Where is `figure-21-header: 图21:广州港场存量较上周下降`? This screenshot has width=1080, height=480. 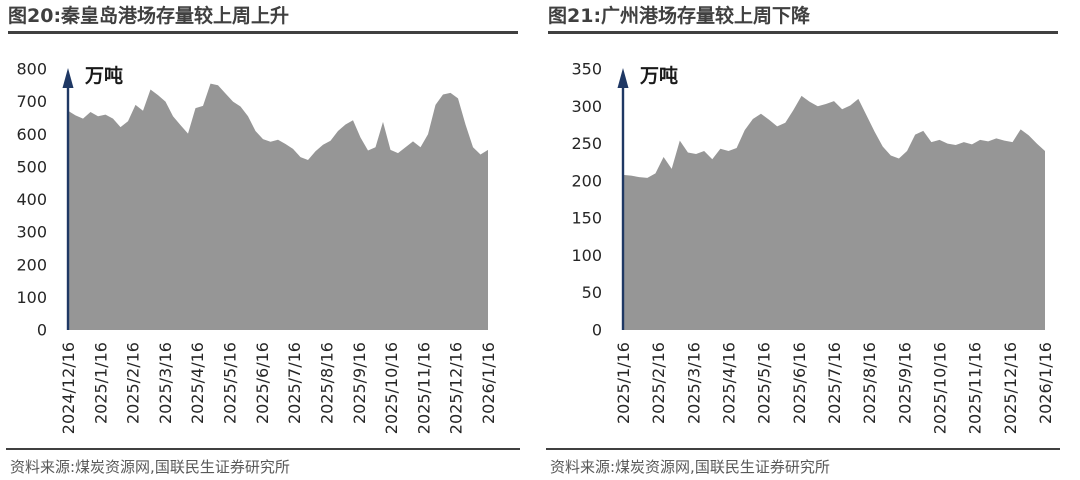
figure-21-header: 图21:广州港场存量较上周下降 is located at coordinates (803, 19).